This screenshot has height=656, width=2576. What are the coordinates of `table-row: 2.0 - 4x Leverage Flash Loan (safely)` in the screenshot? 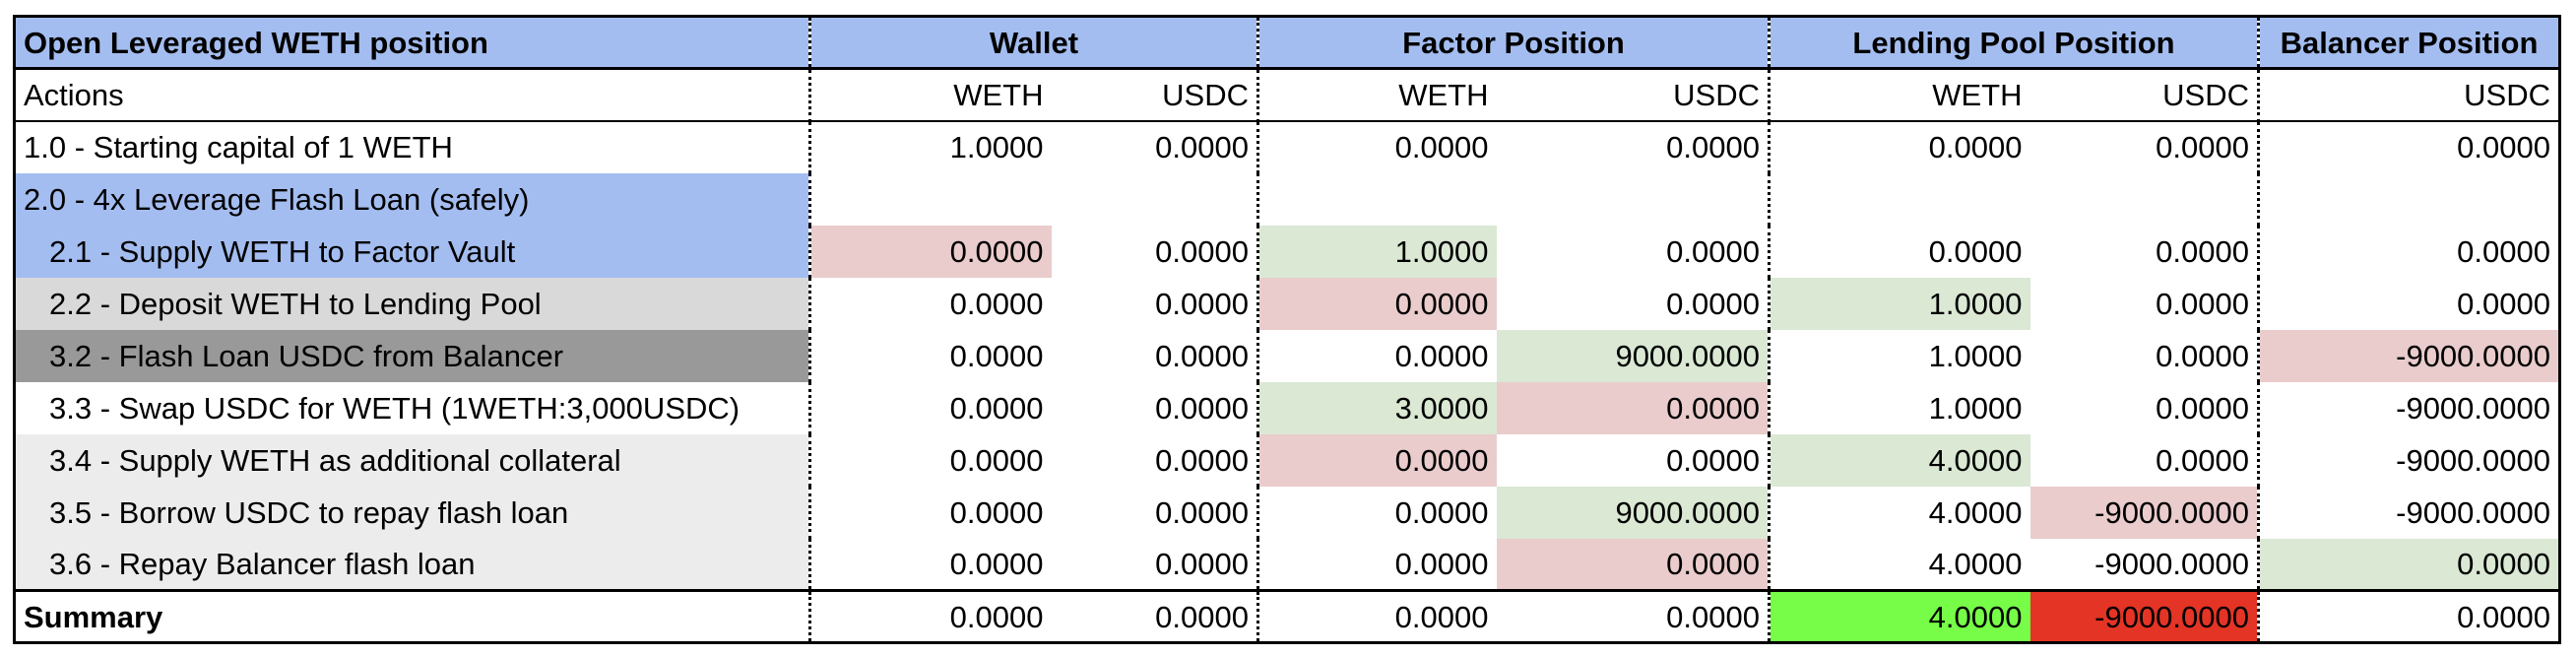 It's located at (1287, 199).